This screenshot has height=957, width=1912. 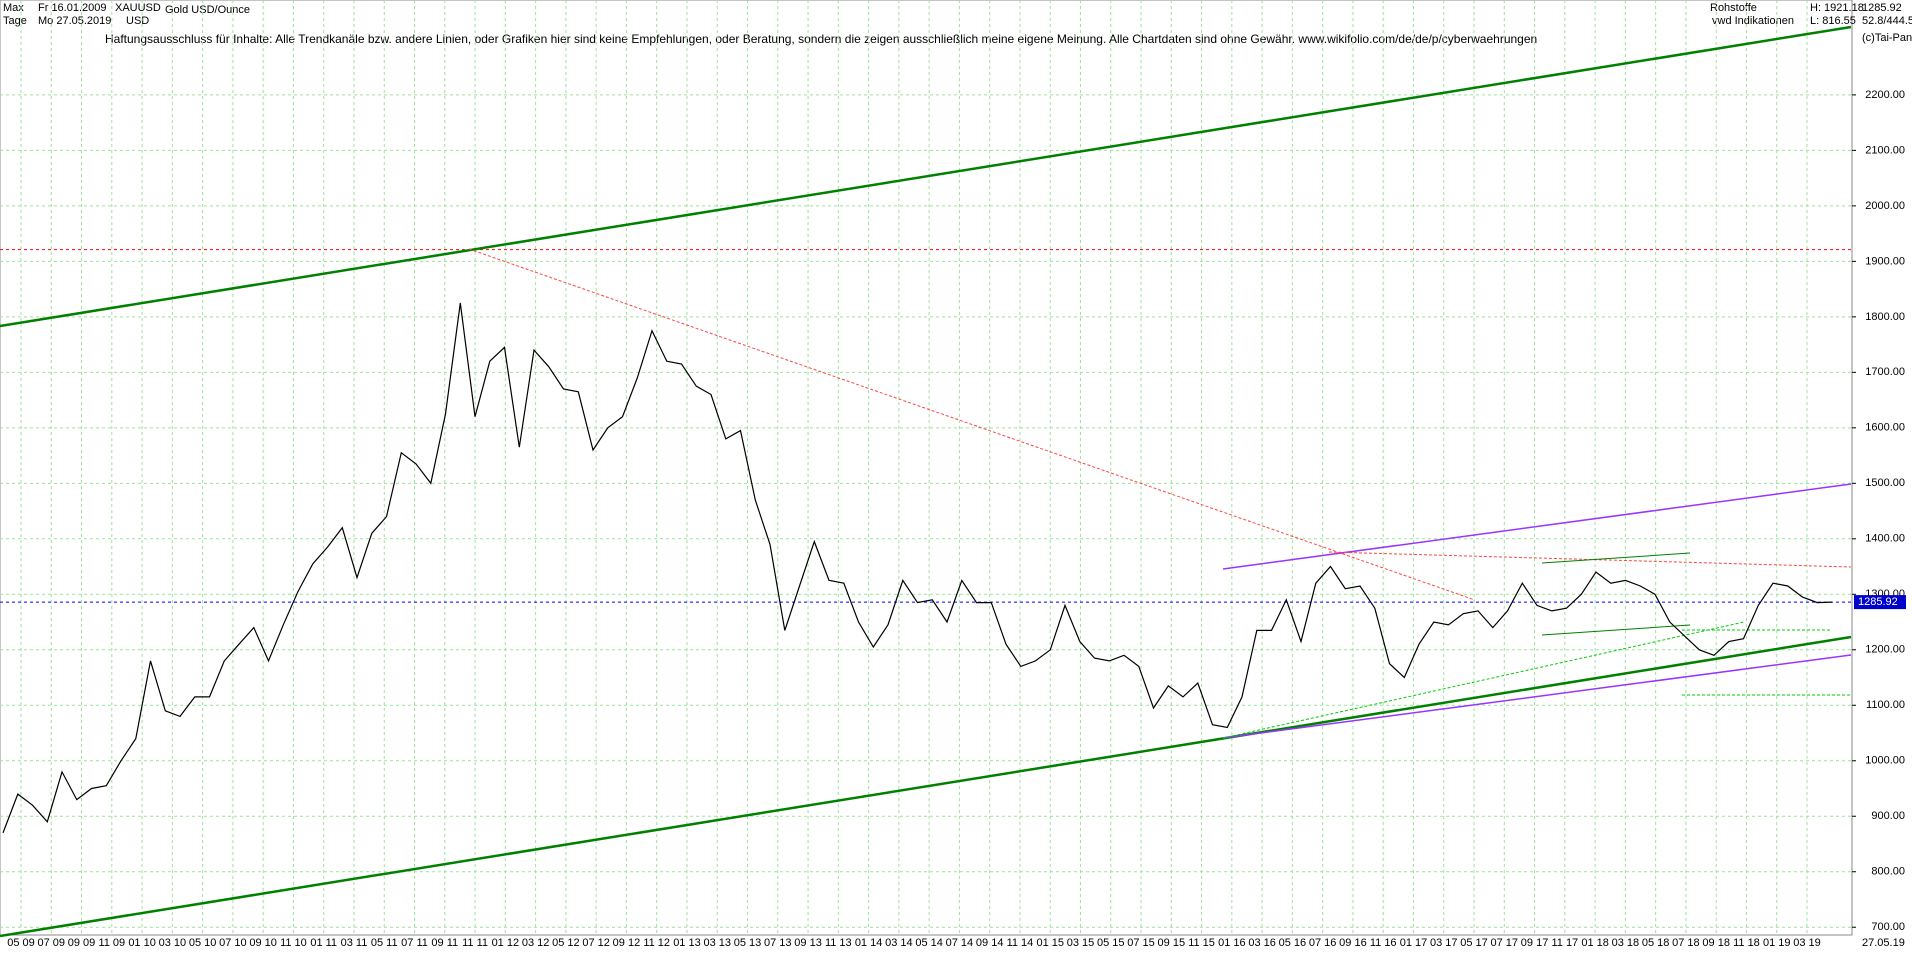 I want to click on x-tick-label: 11 15, so click(x=1201, y=943).